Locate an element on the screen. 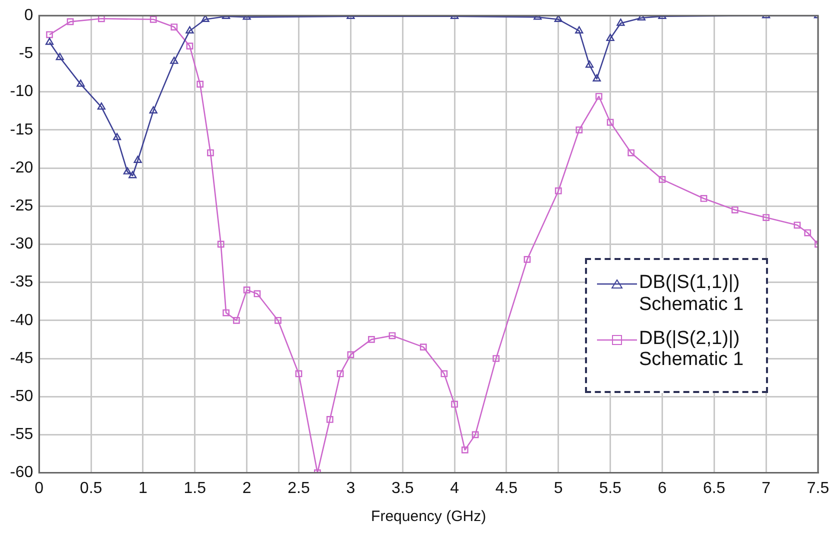  y-tick-label: 0 is located at coordinates (29, 15).